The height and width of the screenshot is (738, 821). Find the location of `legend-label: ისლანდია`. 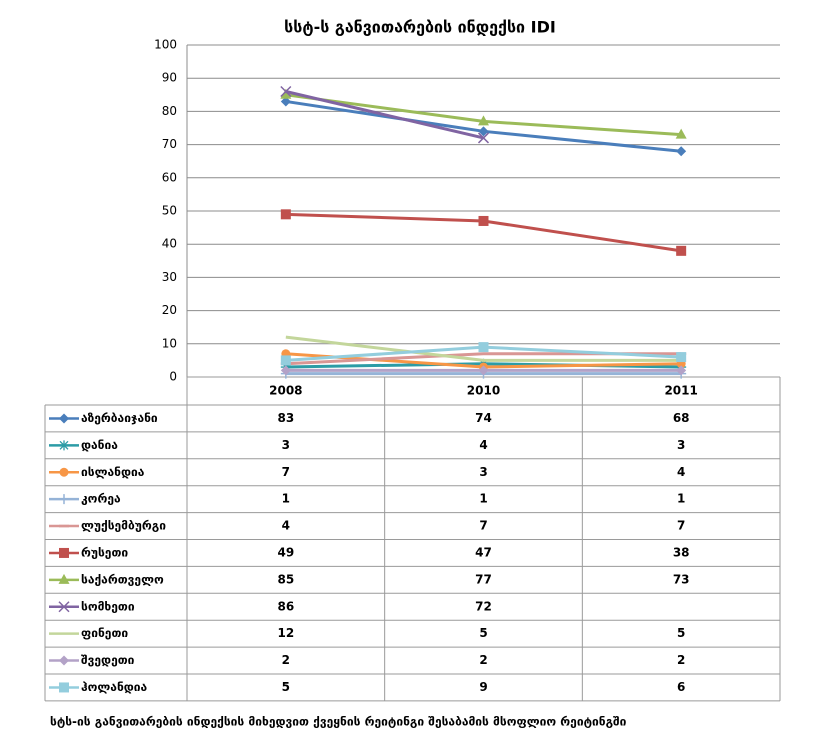

legend-label: ისლანდია is located at coordinates (113, 472).